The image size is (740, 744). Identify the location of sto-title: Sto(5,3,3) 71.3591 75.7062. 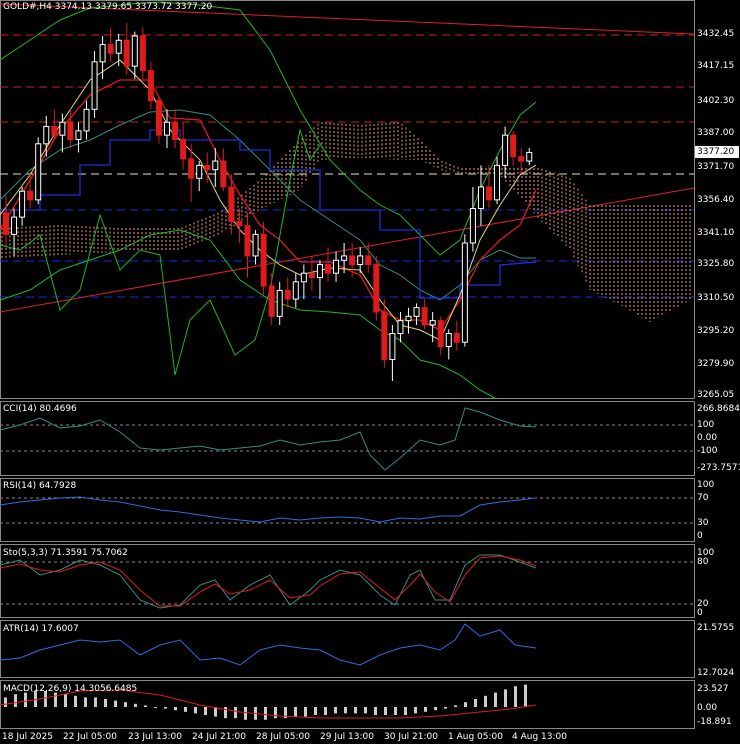
(65, 553).